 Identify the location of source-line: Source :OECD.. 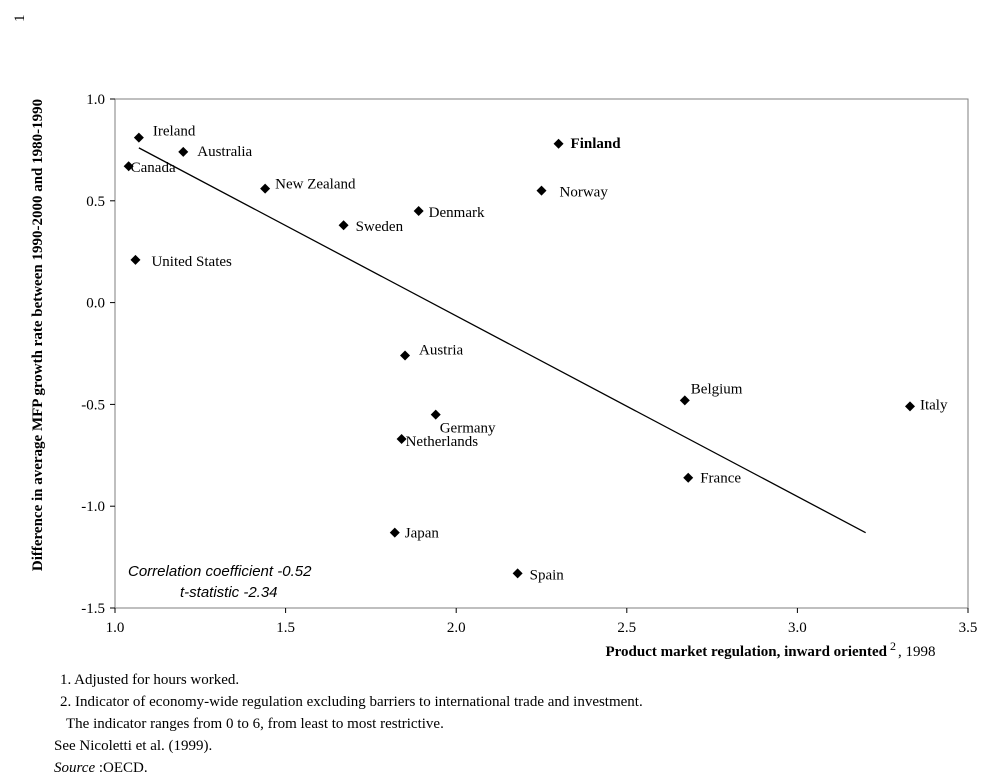
(101, 768).